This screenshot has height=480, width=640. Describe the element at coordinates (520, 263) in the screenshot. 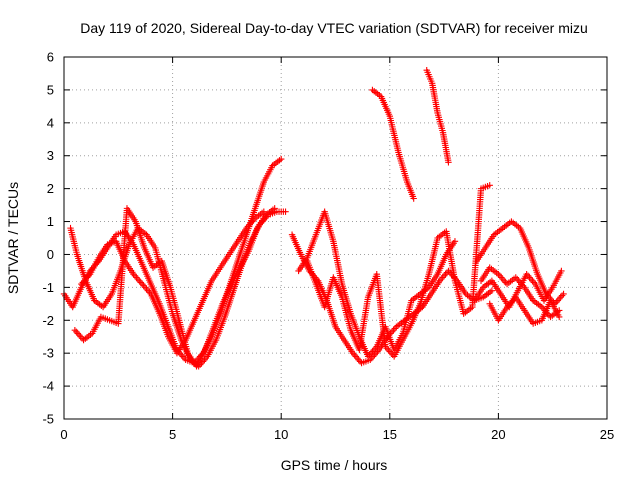

I see `series-arc-j` at that location.